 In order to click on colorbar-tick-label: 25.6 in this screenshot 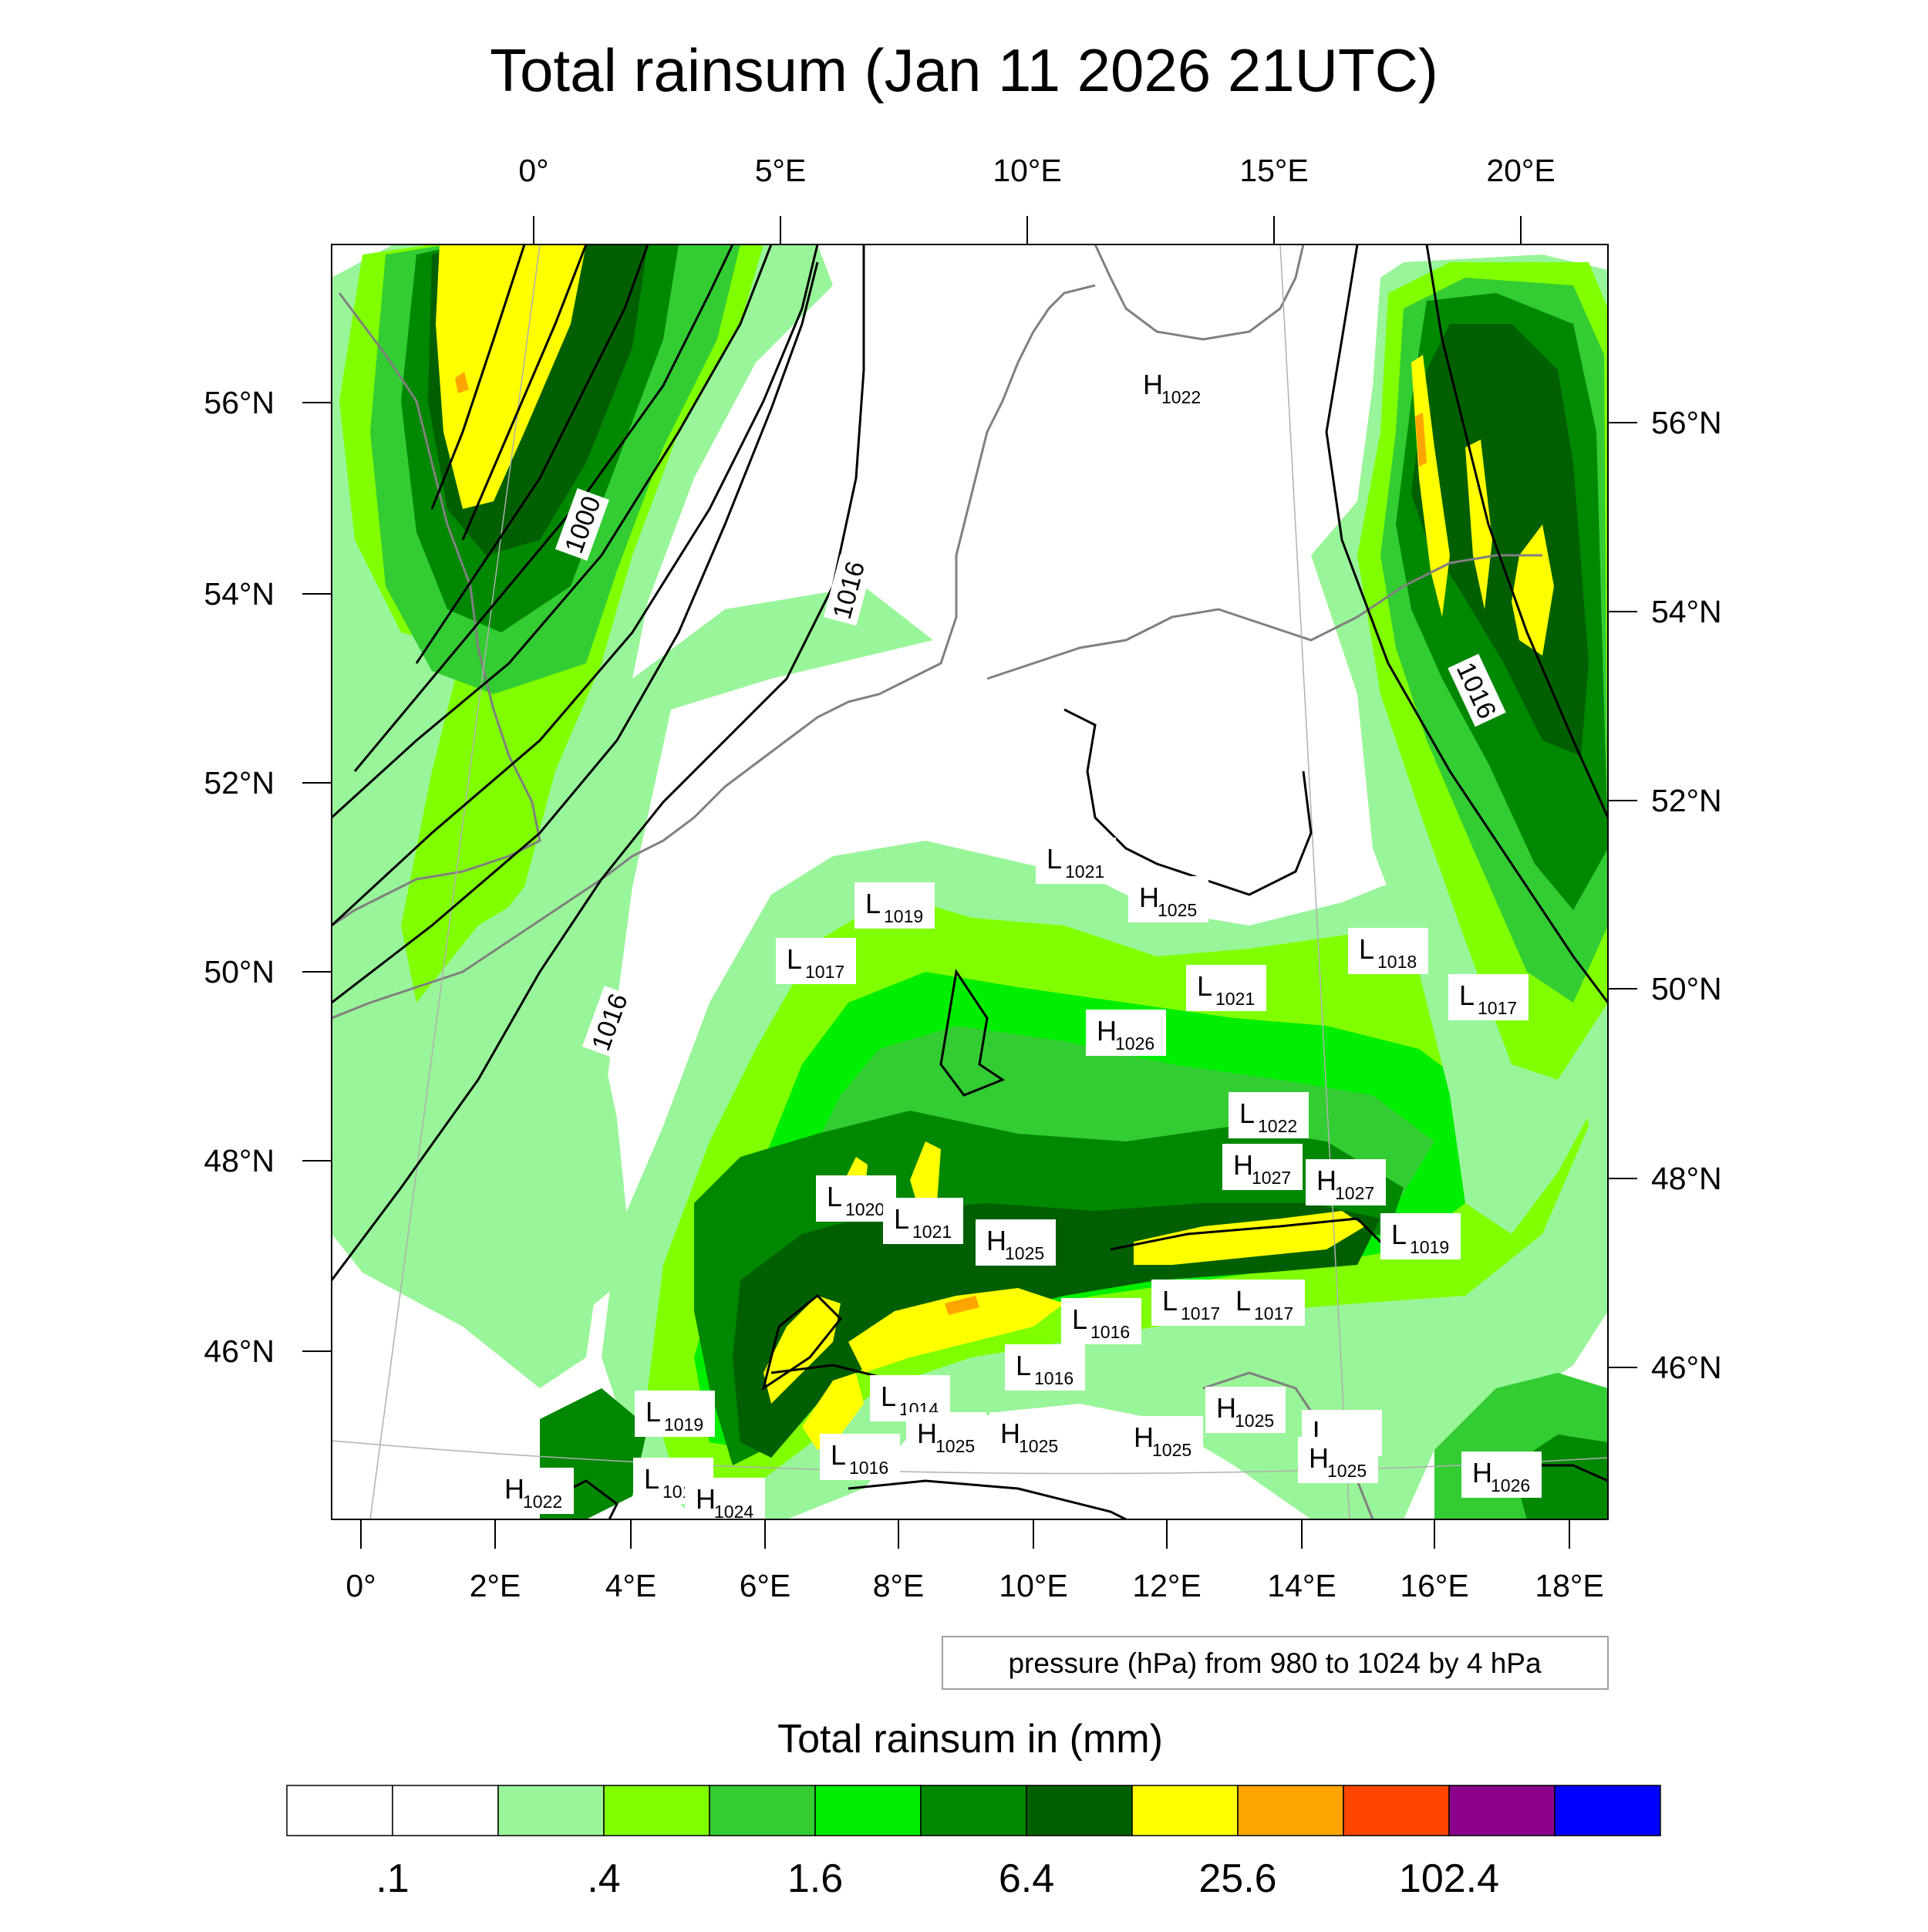, I will do `click(1237, 1878)`.